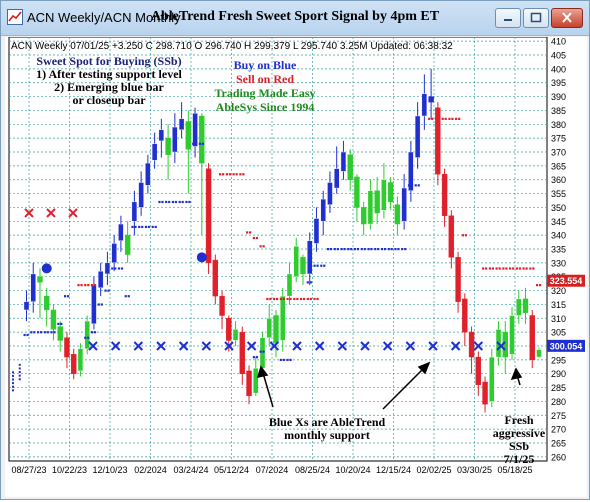  I want to click on y-tick-label: 380, so click(558, 125).